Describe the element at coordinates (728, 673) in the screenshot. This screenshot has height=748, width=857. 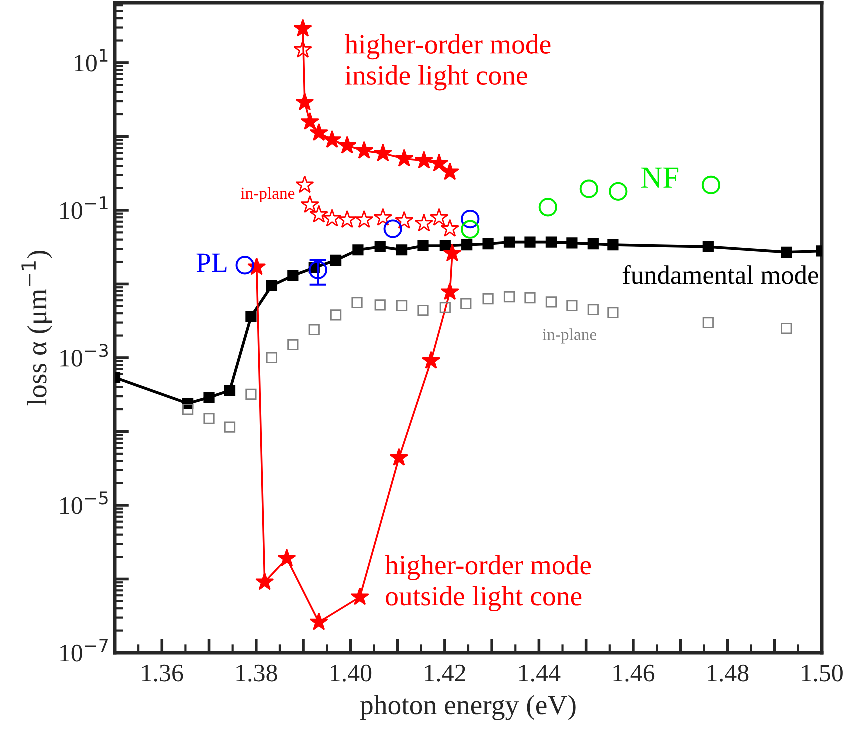
I see `x-tick-label: 1.48` at that location.